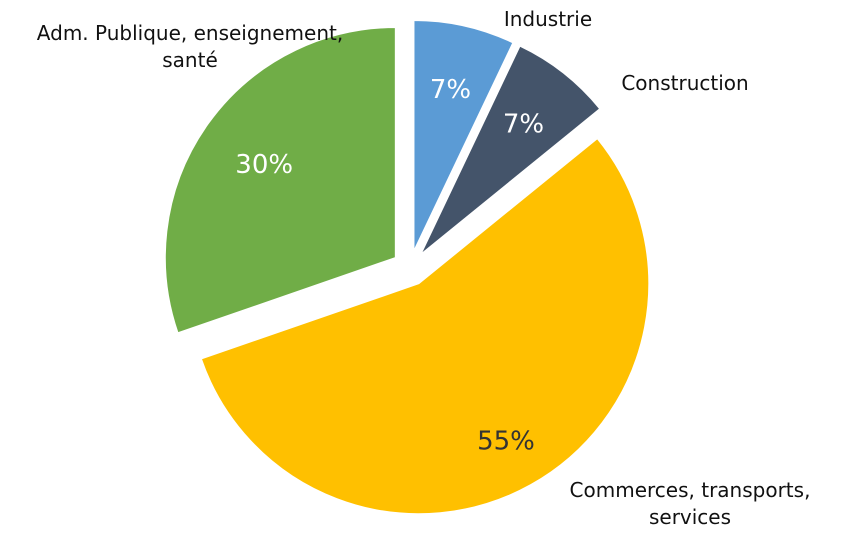 The width and height of the screenshot is (844, 538). Describe the element at coordinates (264, 165) in the screenshot. I see `slice-value-label: 30%` at that location.